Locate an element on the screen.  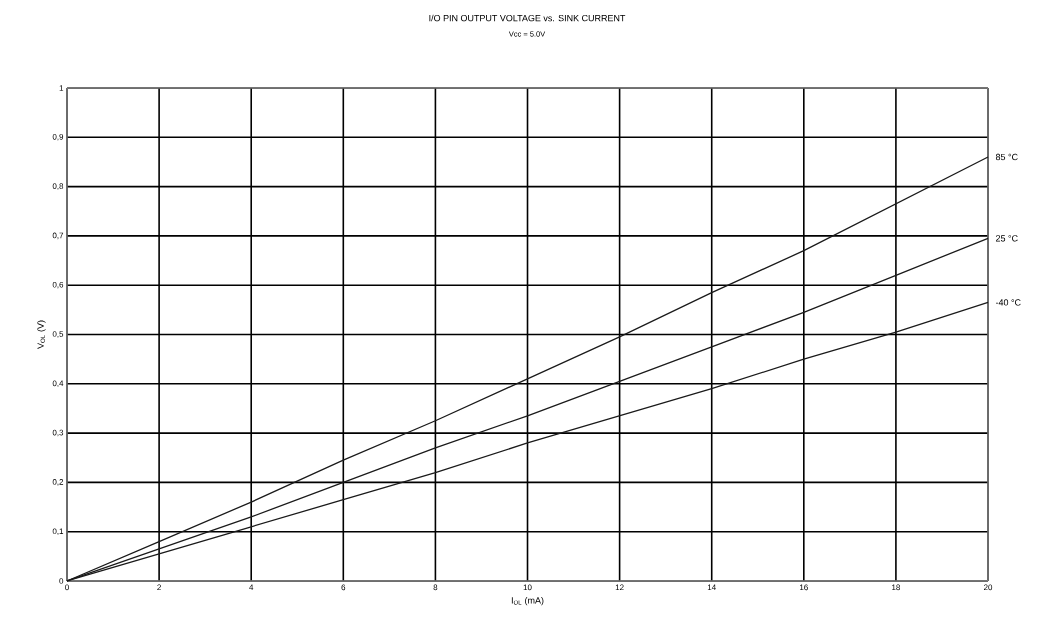
x-axis-title: I$_{OL}$ (mA) is located at coordinates (527, 601).